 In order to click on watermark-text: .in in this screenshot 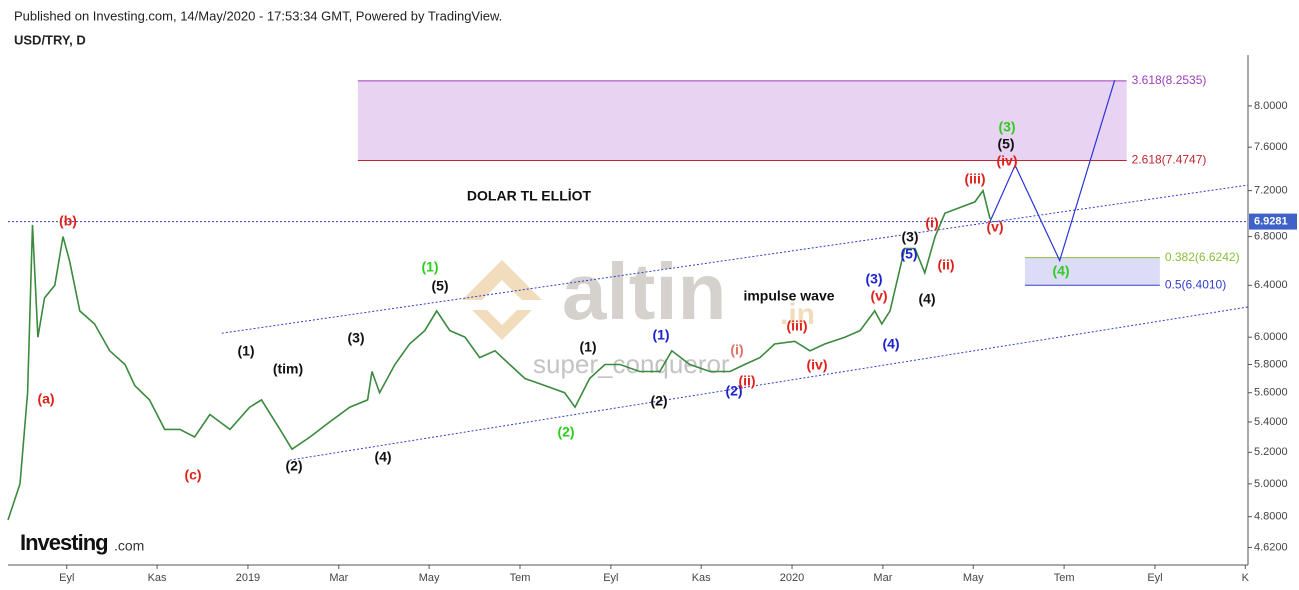, I will do `click(797, 314)`.